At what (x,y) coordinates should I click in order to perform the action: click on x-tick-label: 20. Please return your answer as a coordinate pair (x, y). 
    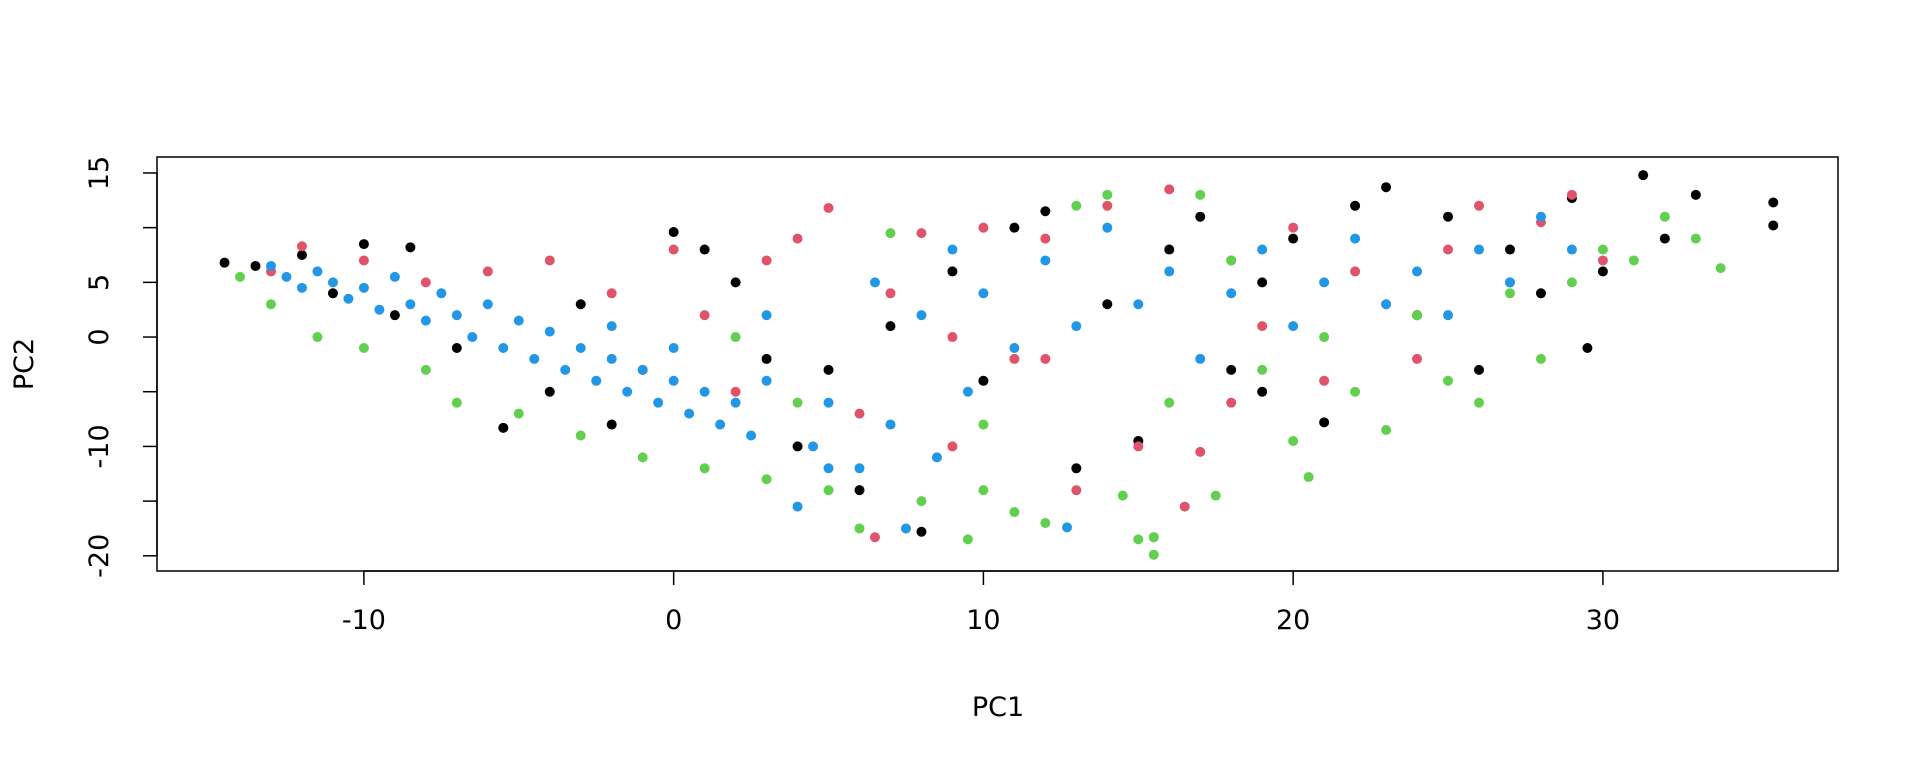
    Looking at the image, I should click on (1293, 620).